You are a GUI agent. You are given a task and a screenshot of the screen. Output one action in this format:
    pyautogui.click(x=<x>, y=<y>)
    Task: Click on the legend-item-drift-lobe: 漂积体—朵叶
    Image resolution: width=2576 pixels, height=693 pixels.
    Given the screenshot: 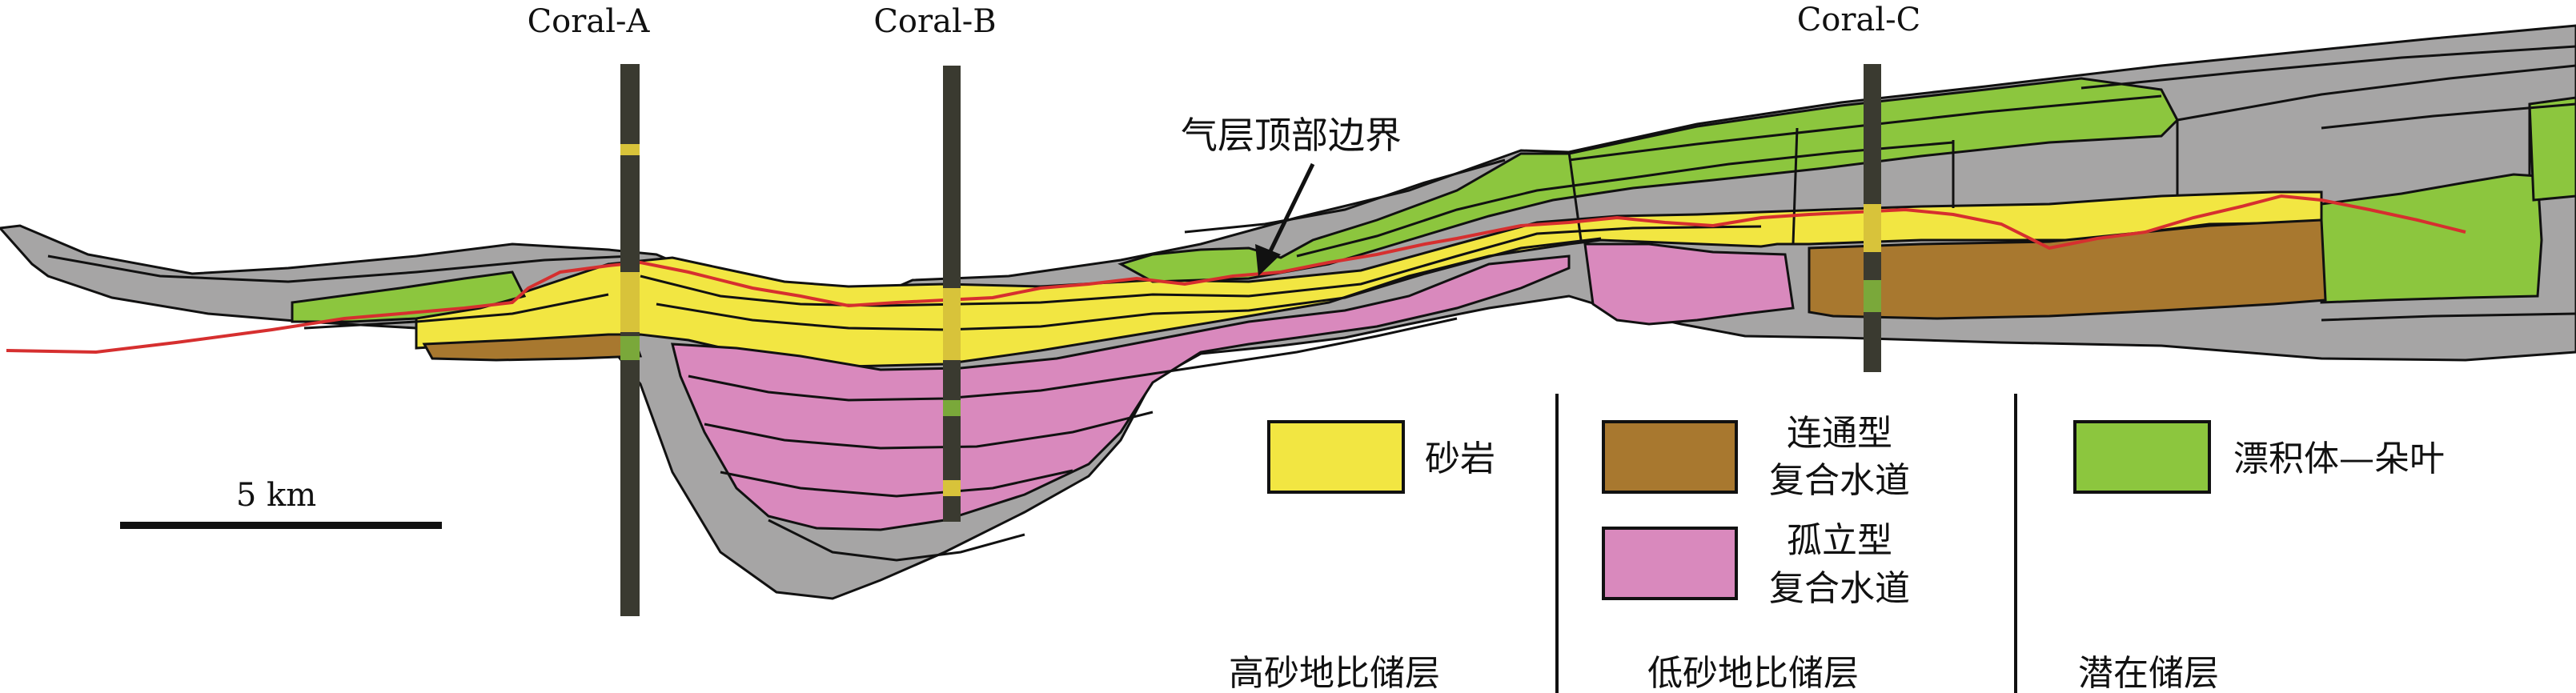 What is the action you would take?
    pyautogui.click(x=2259, y=457)
    